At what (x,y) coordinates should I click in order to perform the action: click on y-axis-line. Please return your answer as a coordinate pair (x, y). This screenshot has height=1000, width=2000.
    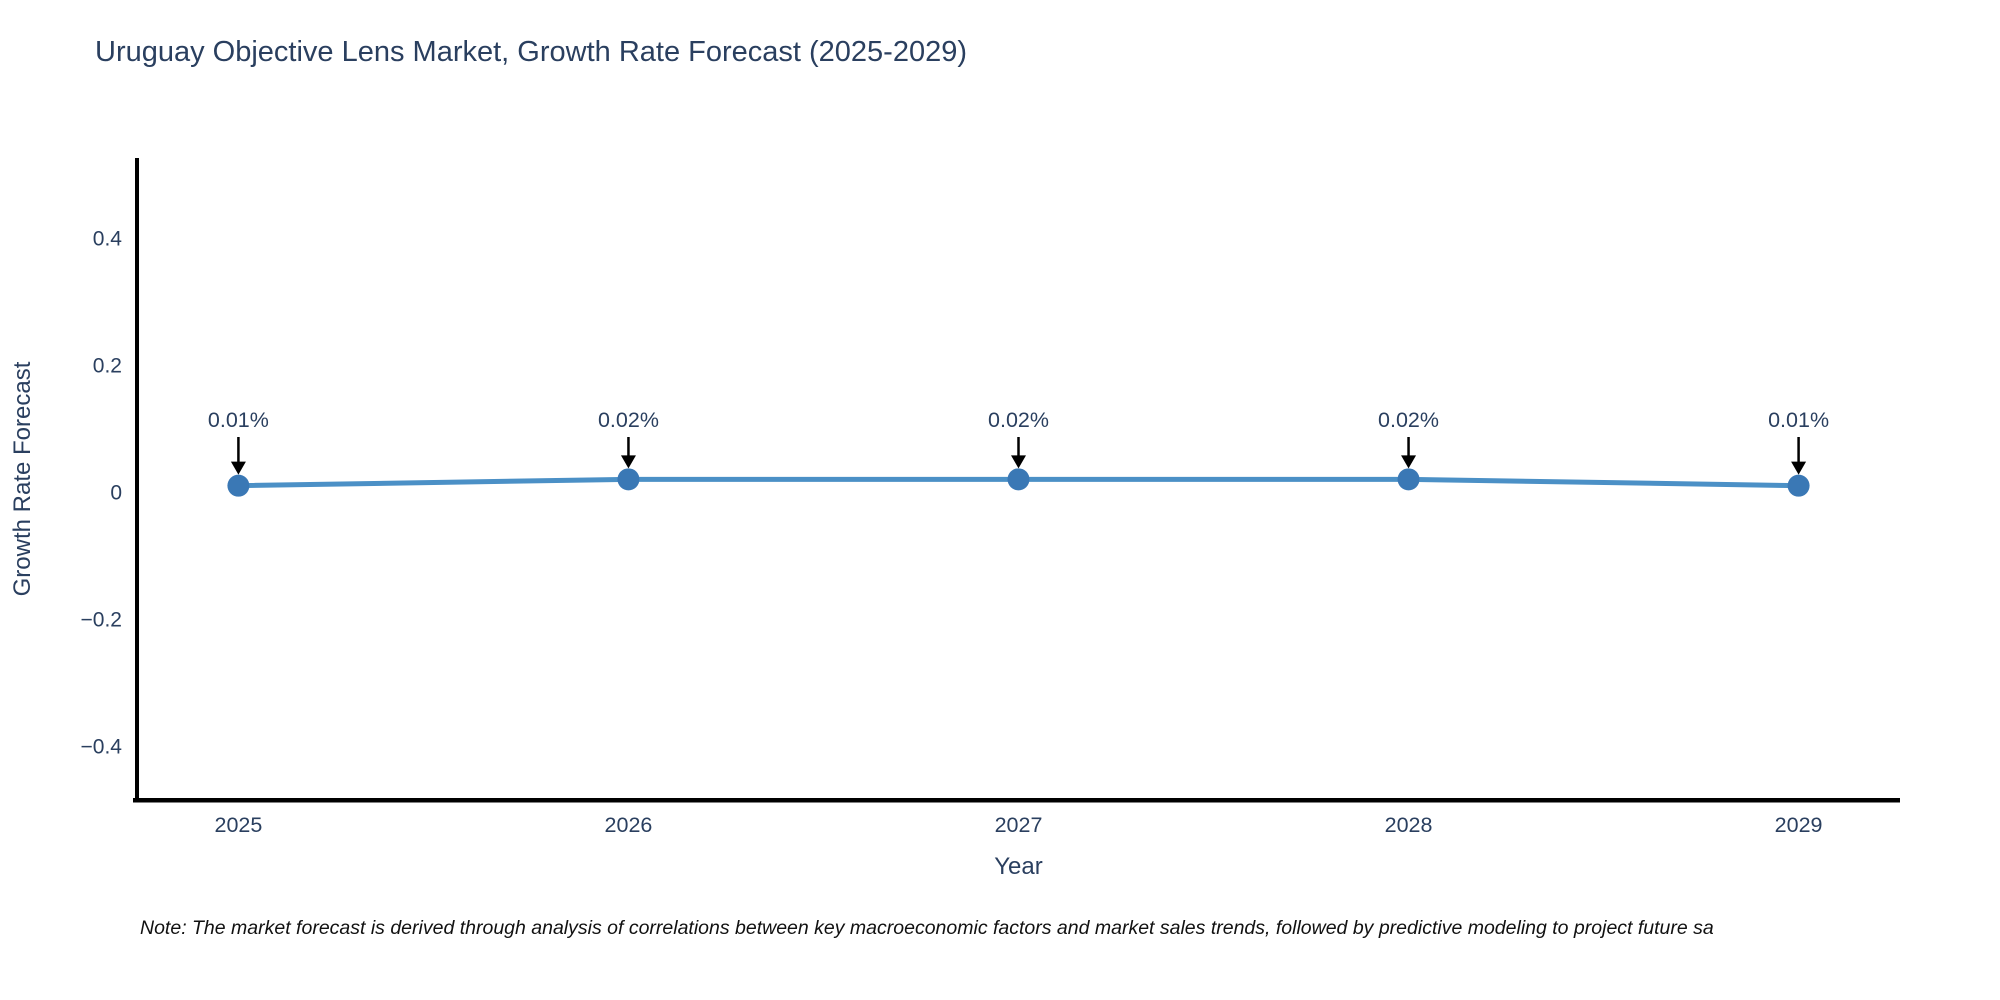
    Looking at the image, I should click on (137, 480).